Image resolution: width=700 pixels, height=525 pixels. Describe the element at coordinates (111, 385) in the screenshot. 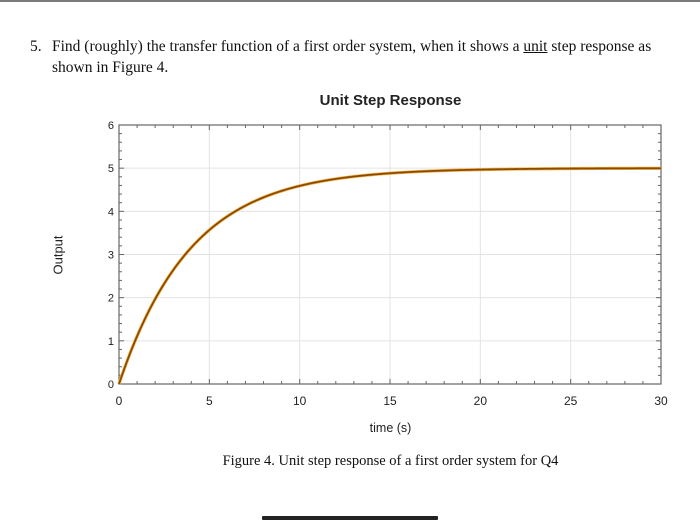

I see `y-tick-label: 0` at that location.